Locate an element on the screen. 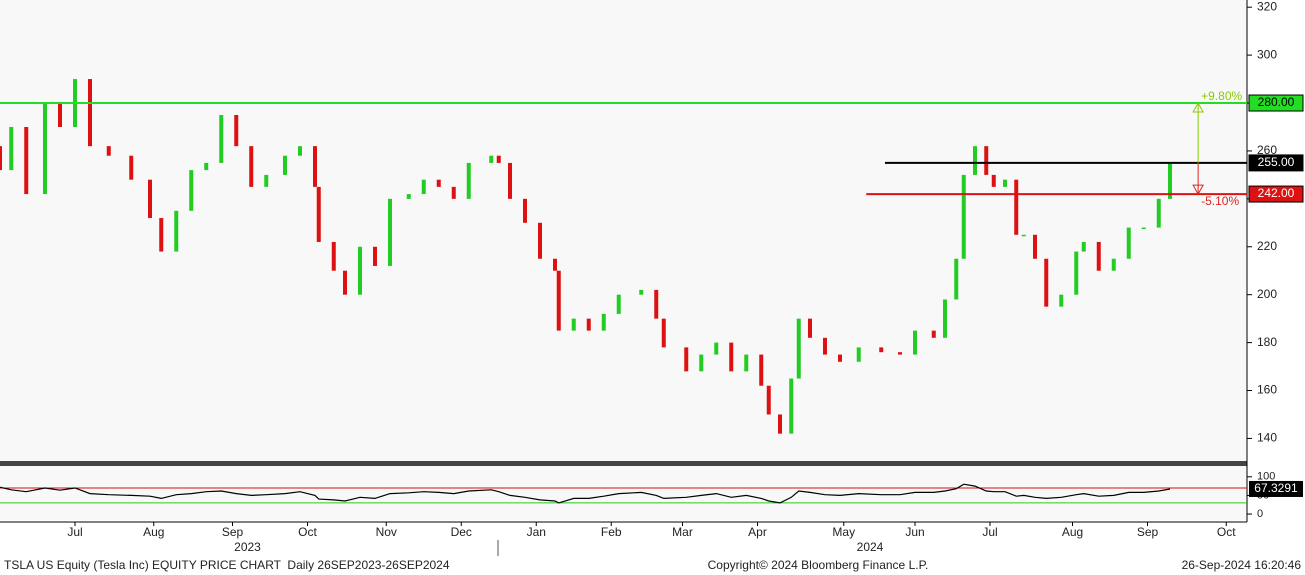 This screenshot has width=1305, height=575. x-tick-label: Dec is located at coordinates (461, 532).